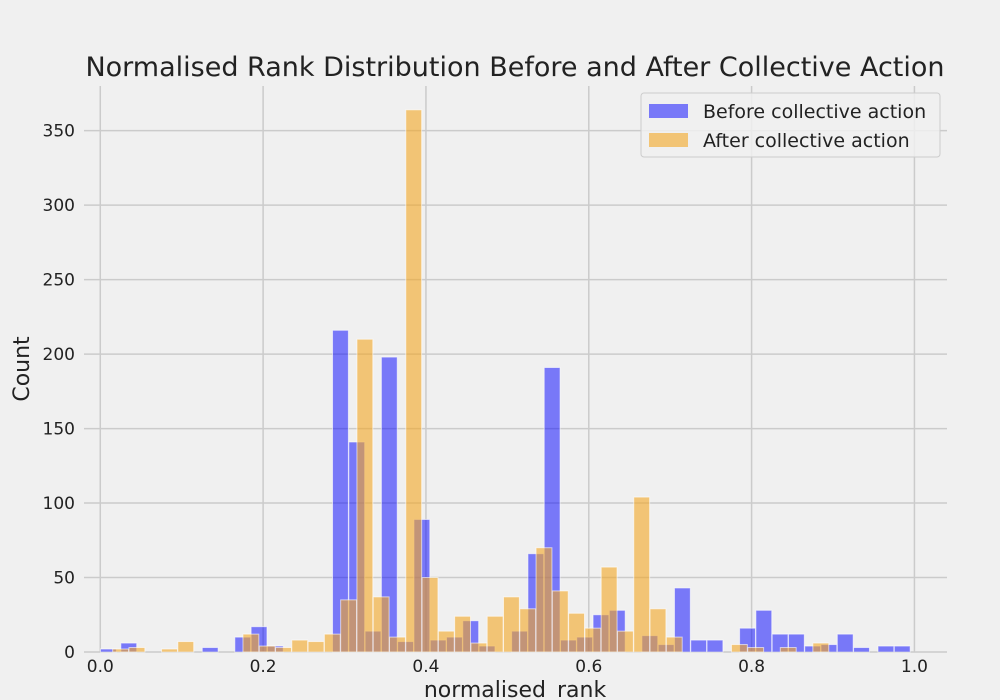  I want to click on y-tick-label: 50, so click(64, 579).